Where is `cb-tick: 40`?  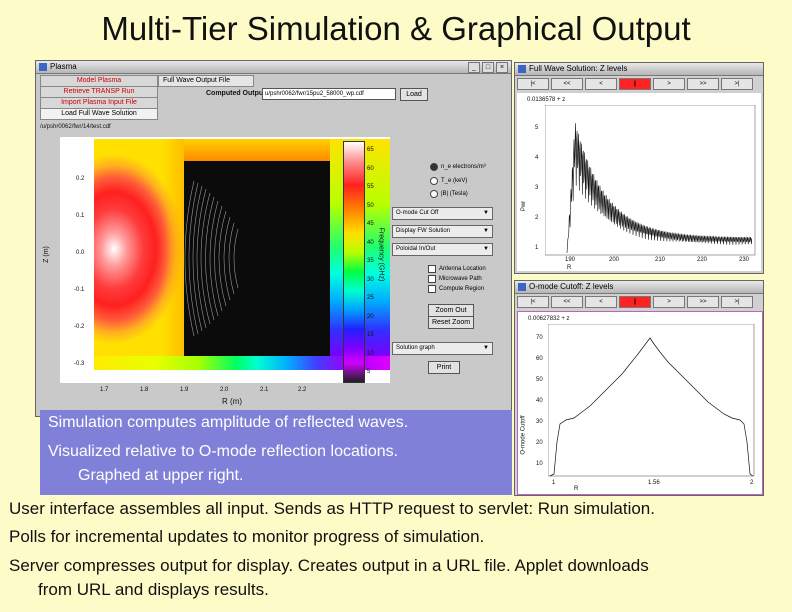 cb-tick: 40 is located at coordinates (370, 242).